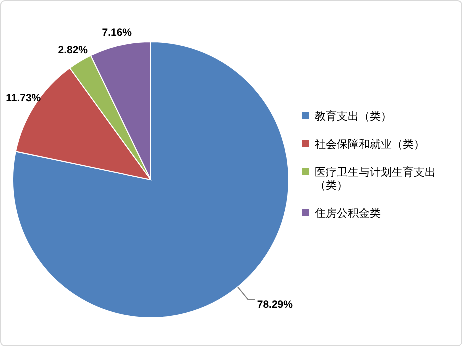  Describe the element at coordinates (348, 213) in the screenshot. I see `legend-label: 住房公积金类` at that location.